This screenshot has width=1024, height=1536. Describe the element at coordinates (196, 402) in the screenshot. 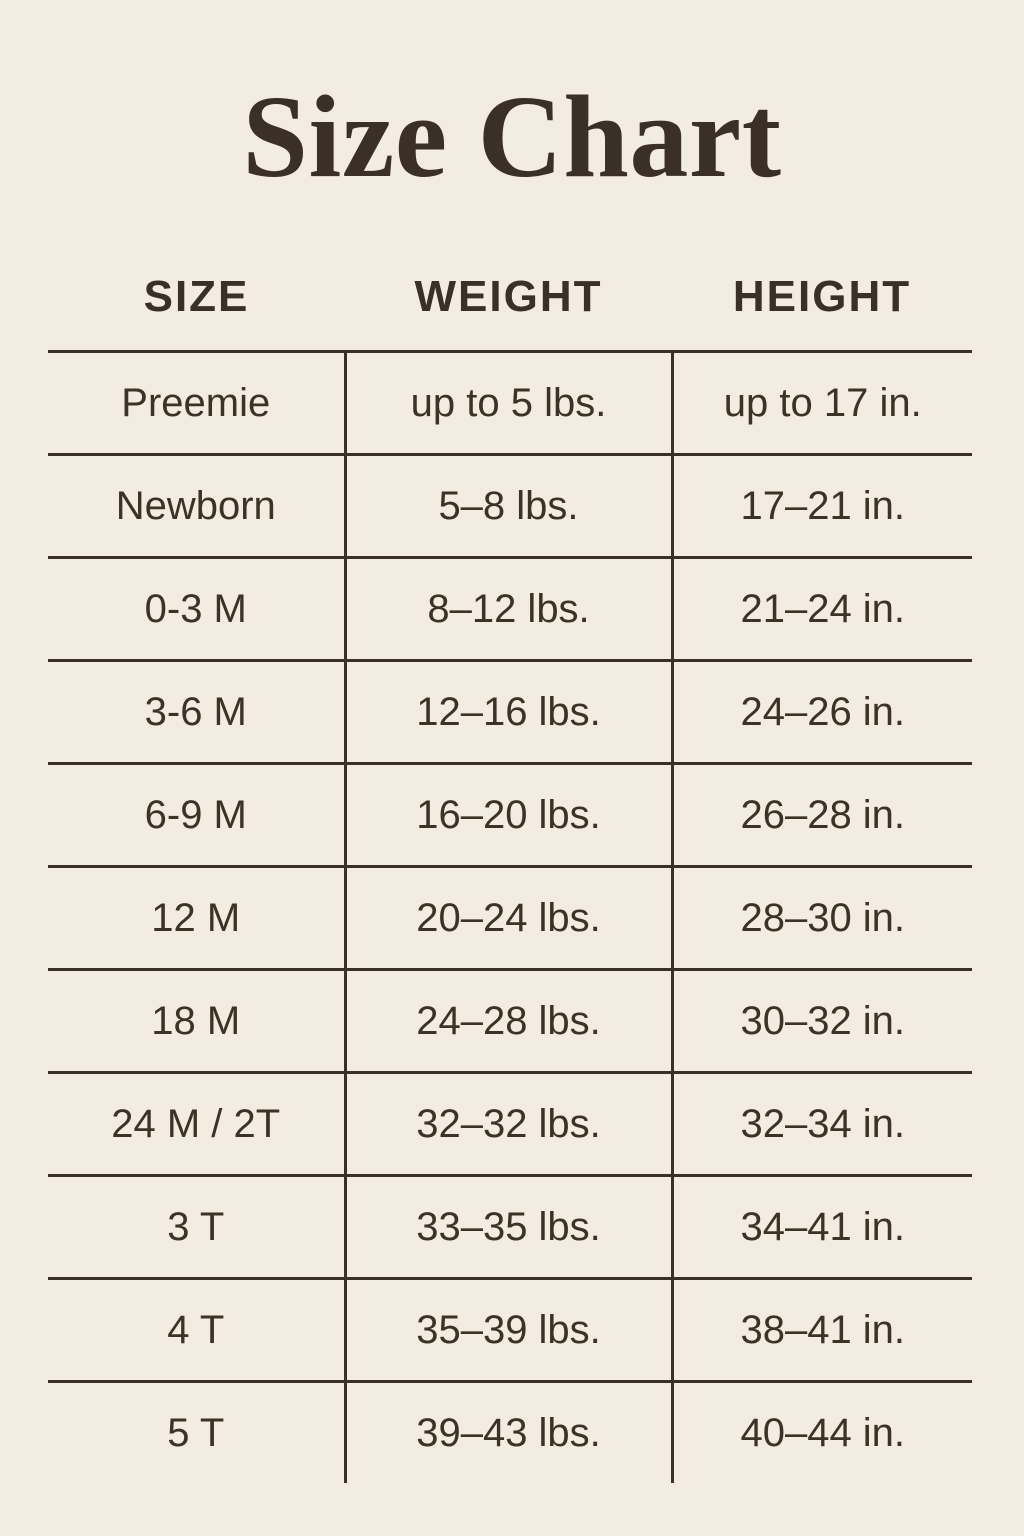

I see `cell-size: Preemie` at that location.